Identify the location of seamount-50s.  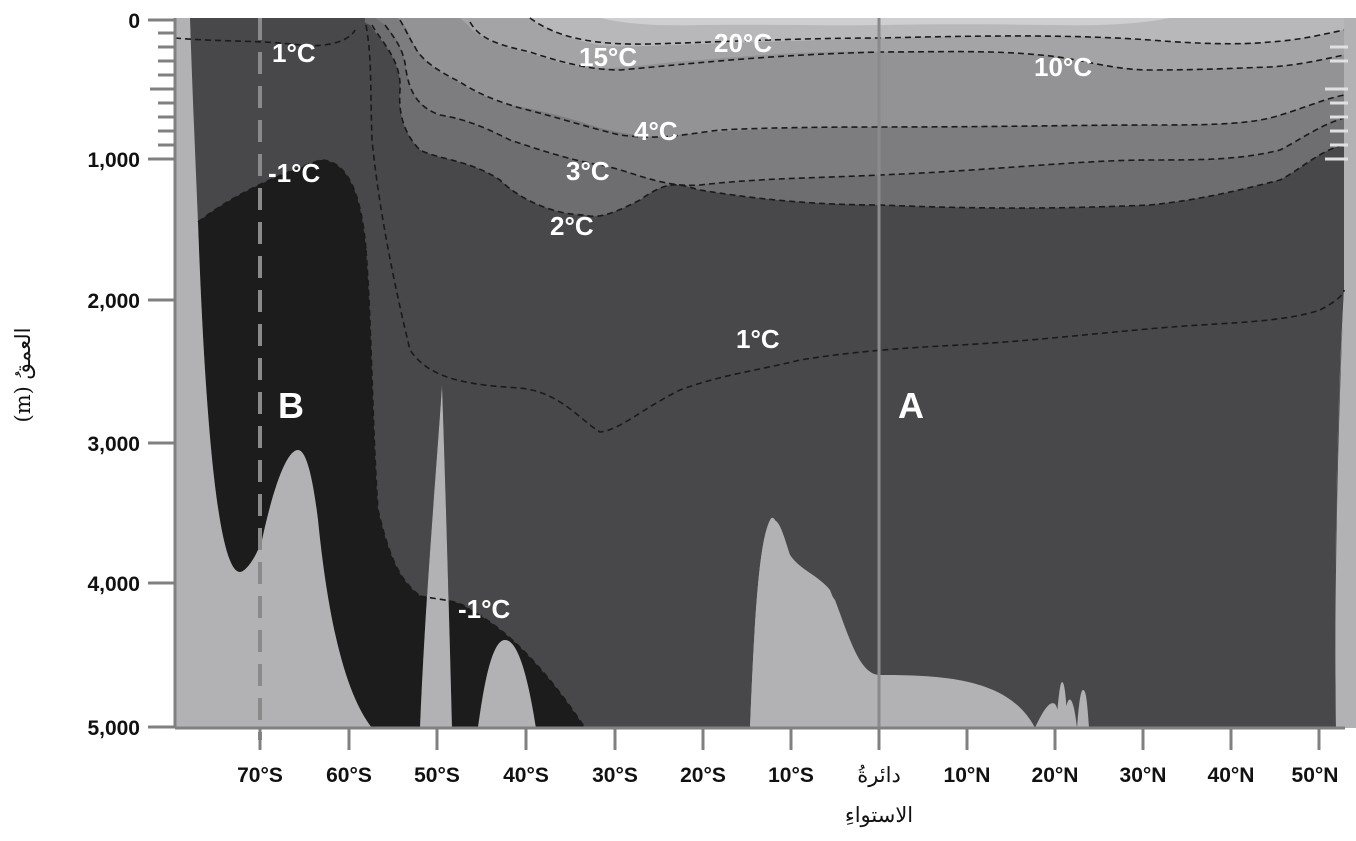
(436, 556).